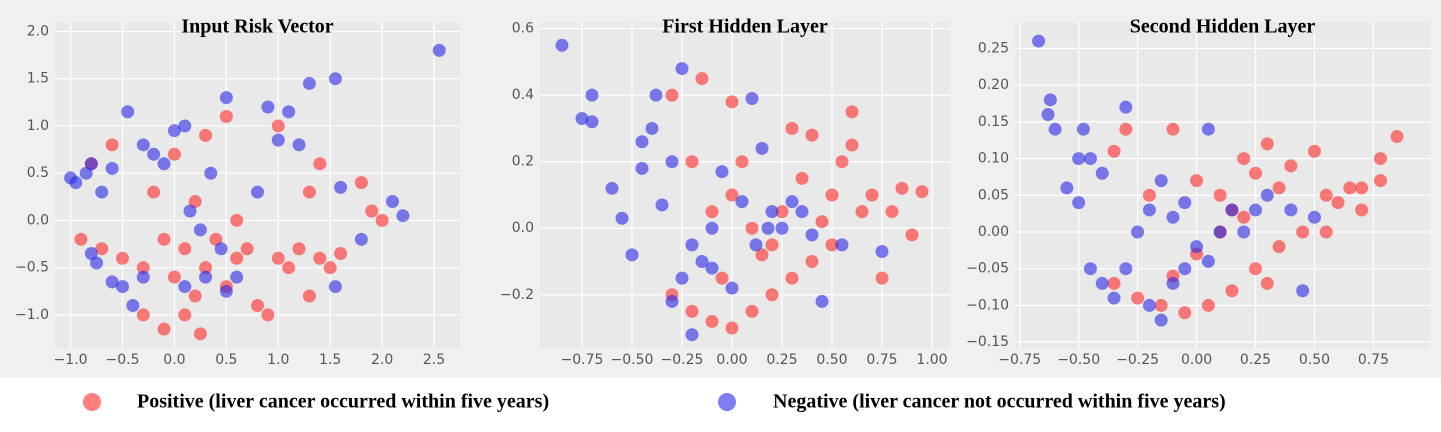  I want to click on x-tick-label: −0.75, so click(1019, 360).